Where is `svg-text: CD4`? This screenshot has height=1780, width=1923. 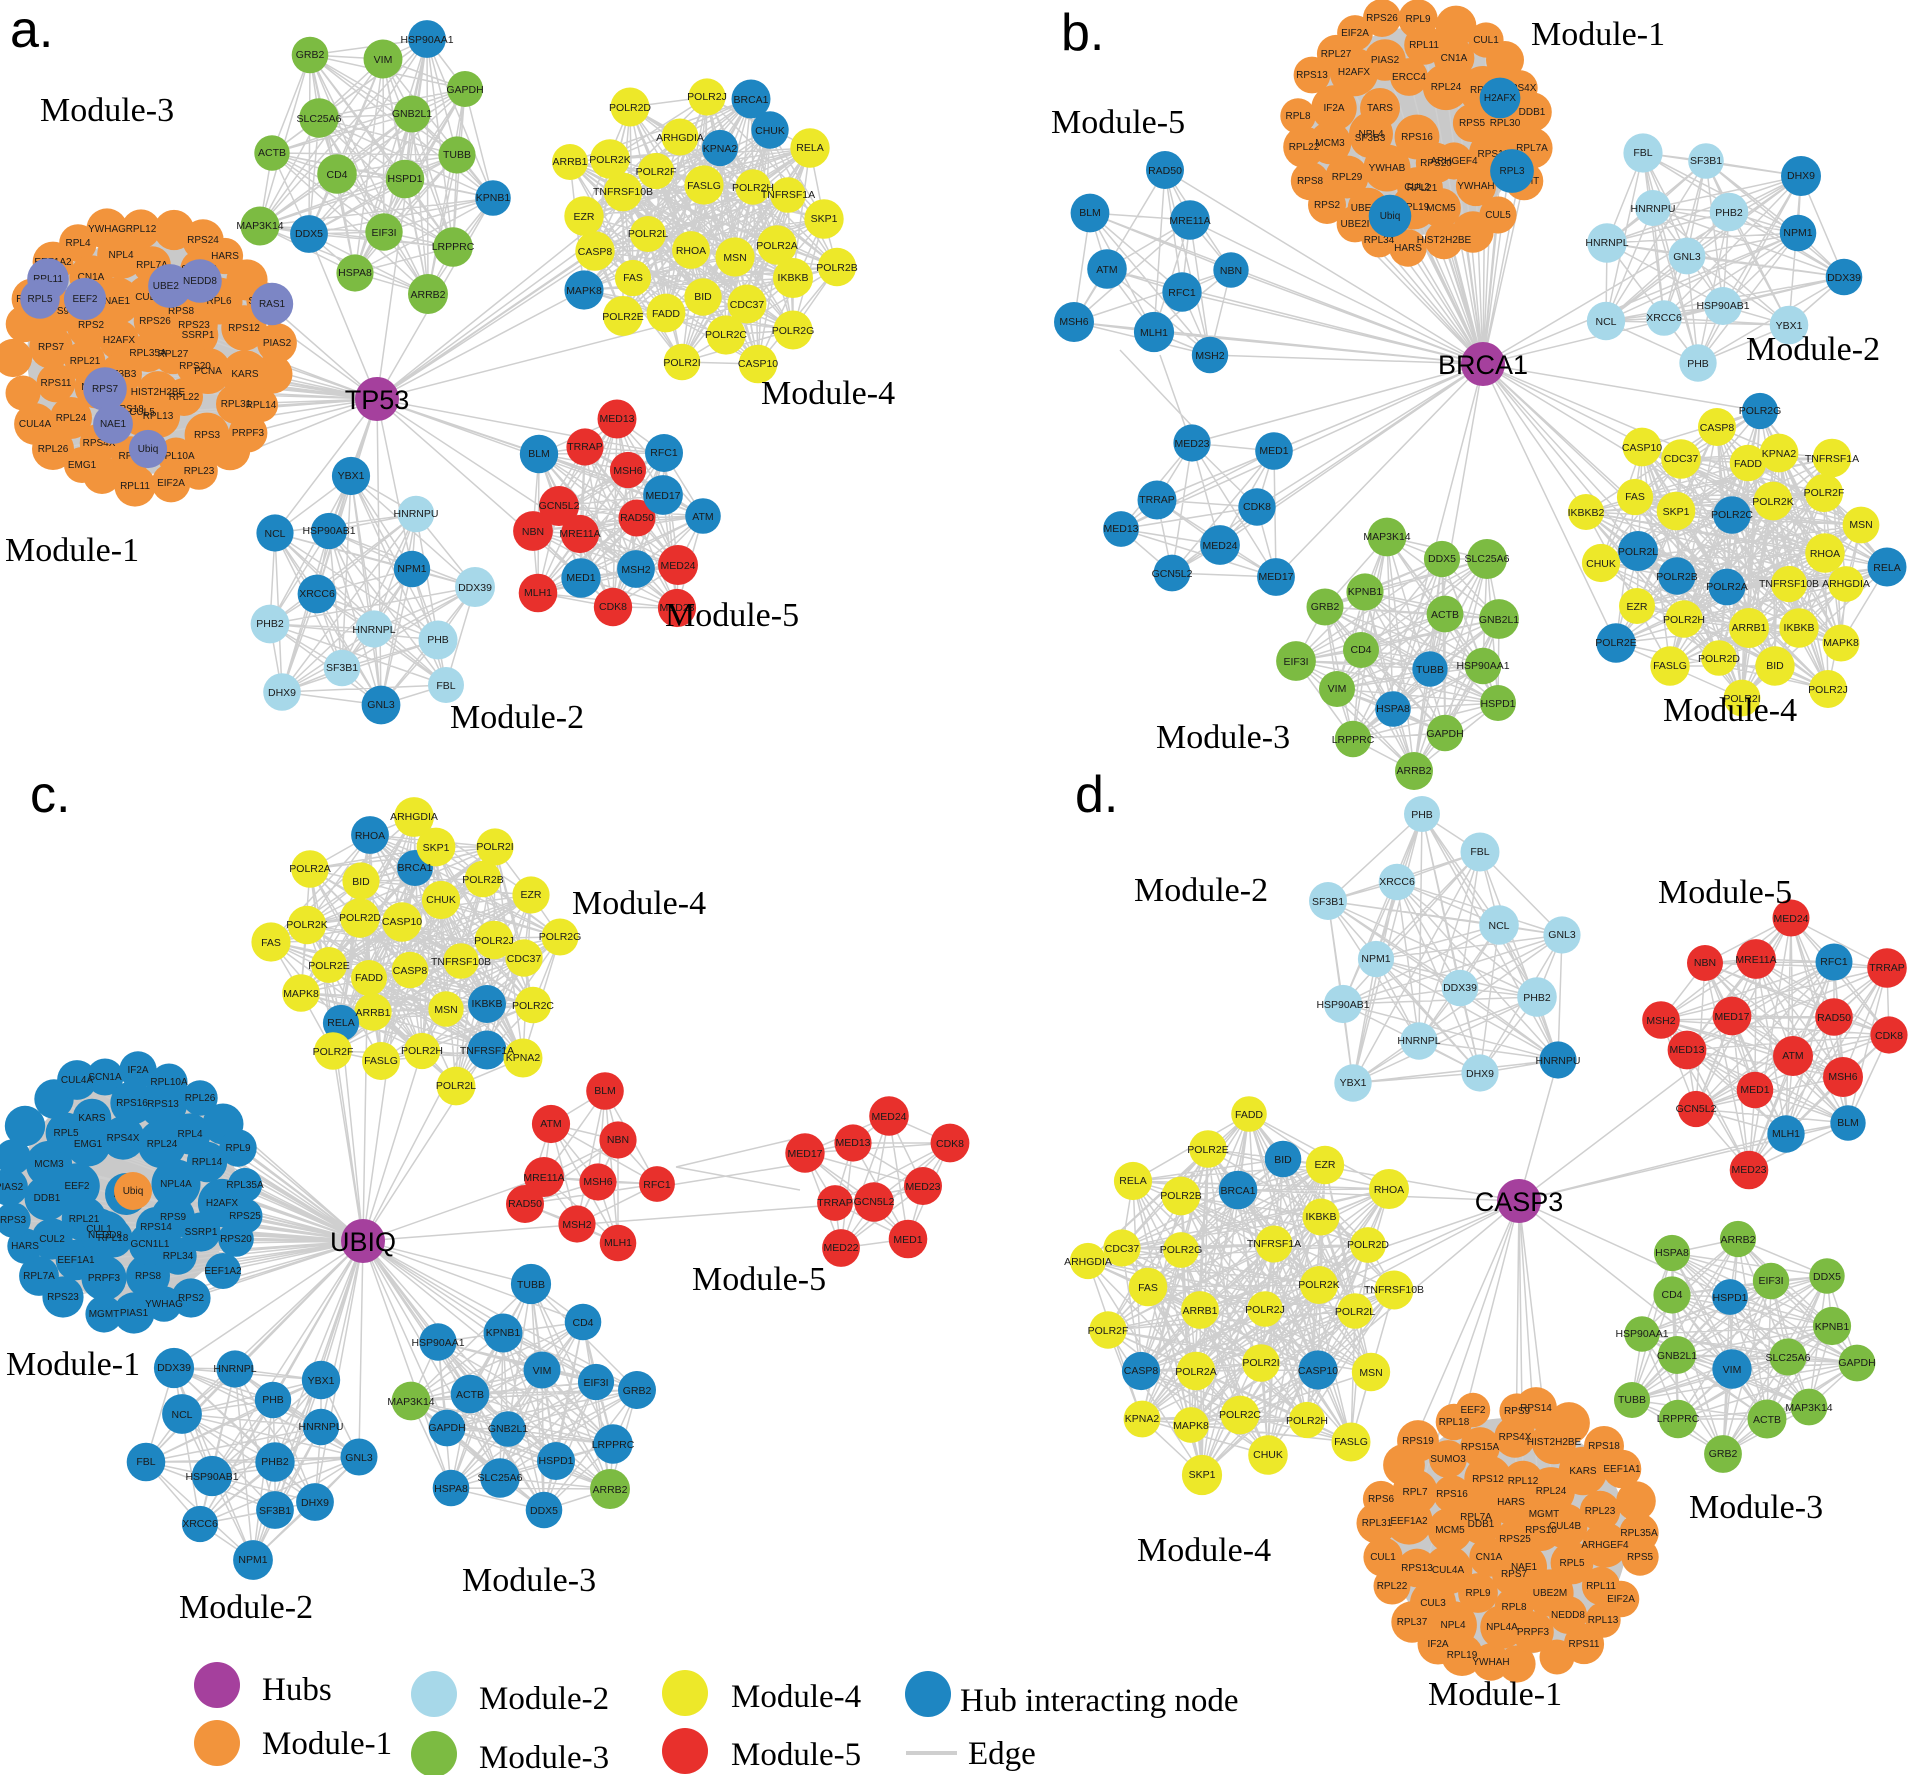
svg-text: CD4 is located at coordinates (1360, 650).